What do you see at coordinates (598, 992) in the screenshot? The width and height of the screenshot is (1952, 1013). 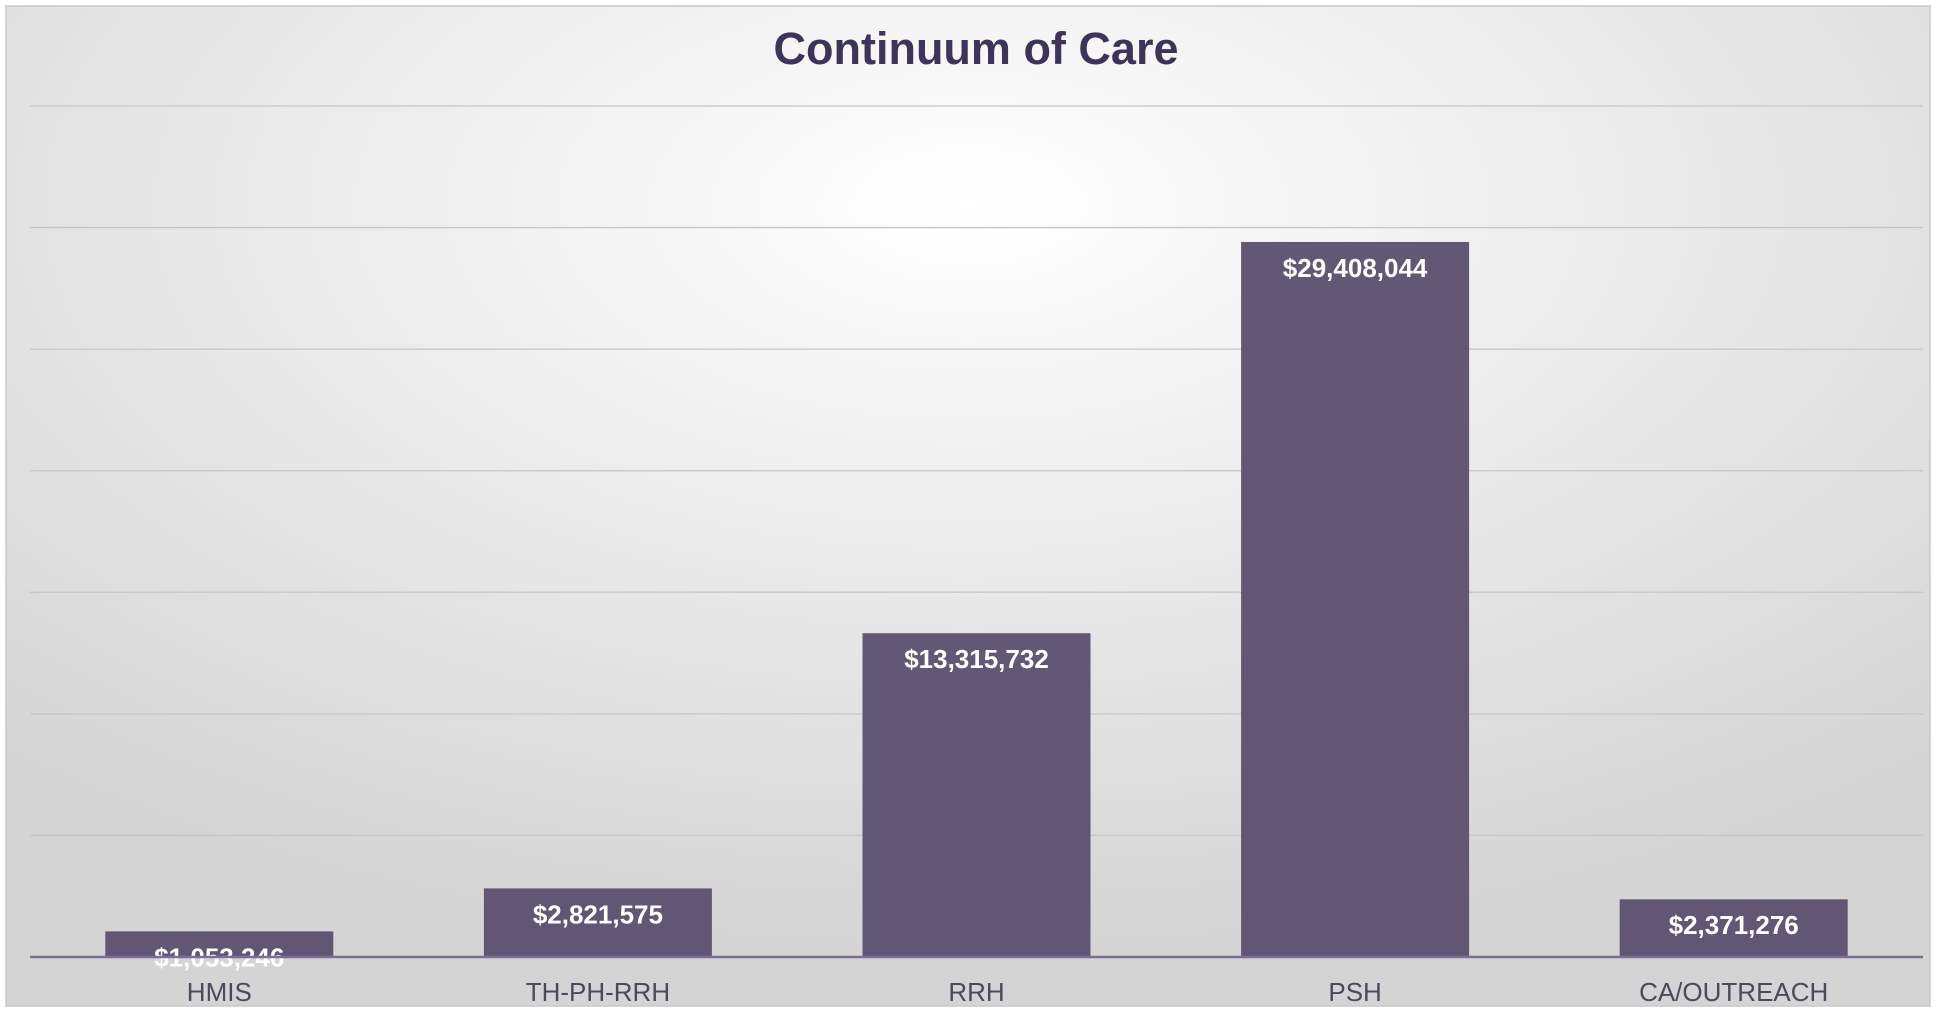 I see `x-tick-label: TH-PH-RRH` at bounding box center [598, 992].